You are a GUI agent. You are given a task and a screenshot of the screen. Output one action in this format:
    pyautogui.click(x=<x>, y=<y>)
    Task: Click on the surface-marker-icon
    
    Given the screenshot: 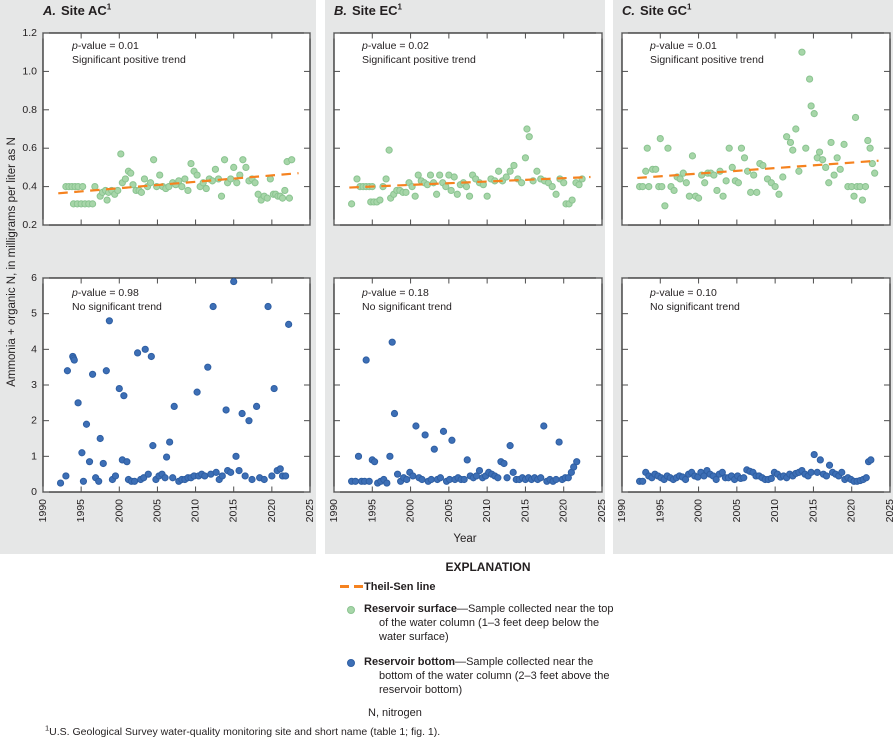 What is the action you would take?
    pyautogui.click(x=351, y=610)
    